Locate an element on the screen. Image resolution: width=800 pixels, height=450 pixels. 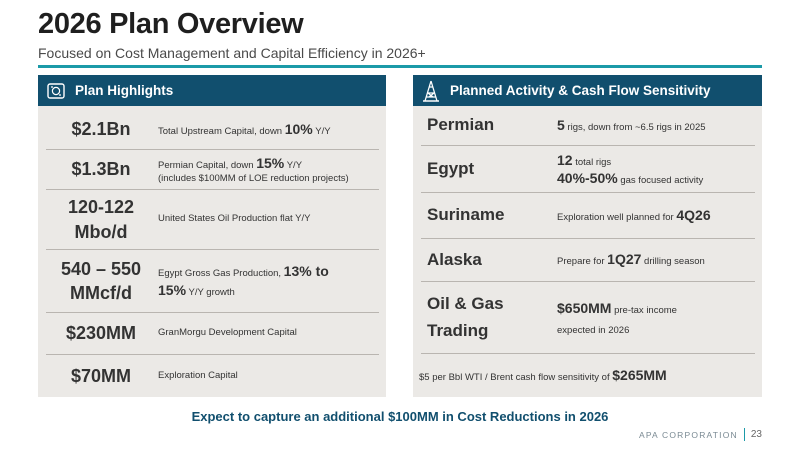
money-icon is located at coordinates (56, 91).